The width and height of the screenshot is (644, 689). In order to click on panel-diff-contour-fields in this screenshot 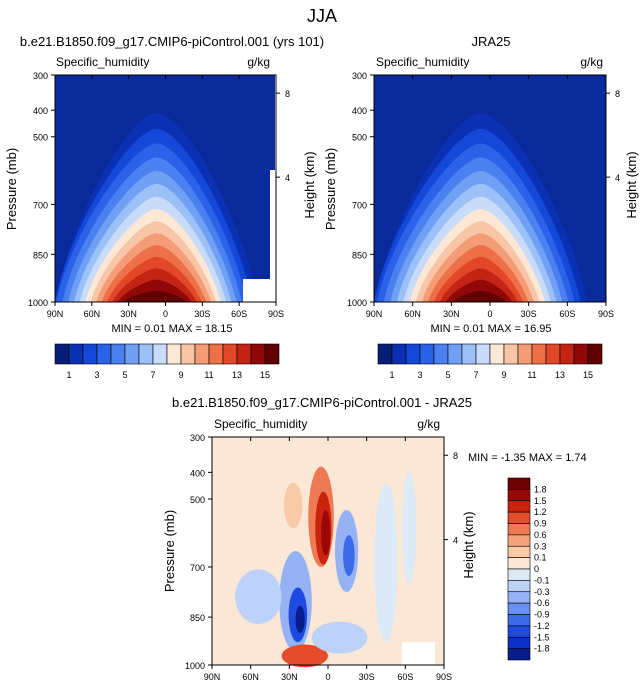, I will do `click(326, 567)`.